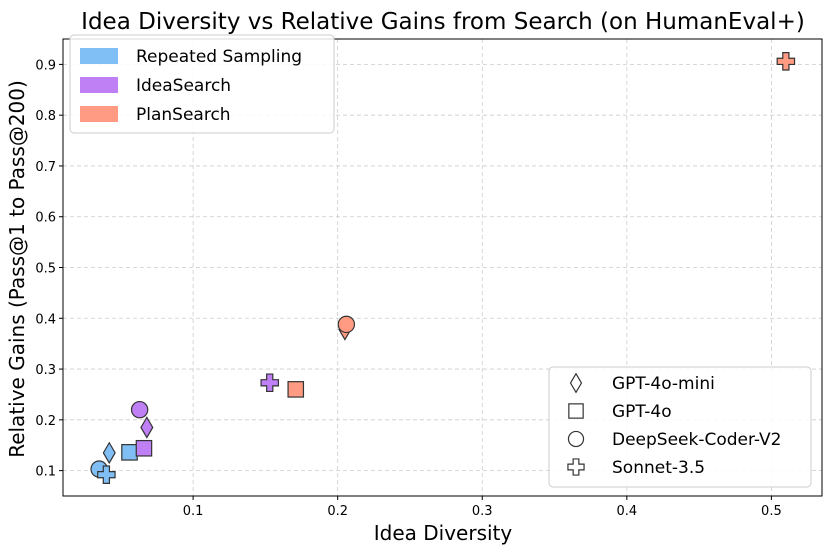 This screenshot has width=830, height=550. What do you see at coordinates (193, 511) in the screenshot?
I see `x-tick-label: 0.1` at bounding box center [193, 511].